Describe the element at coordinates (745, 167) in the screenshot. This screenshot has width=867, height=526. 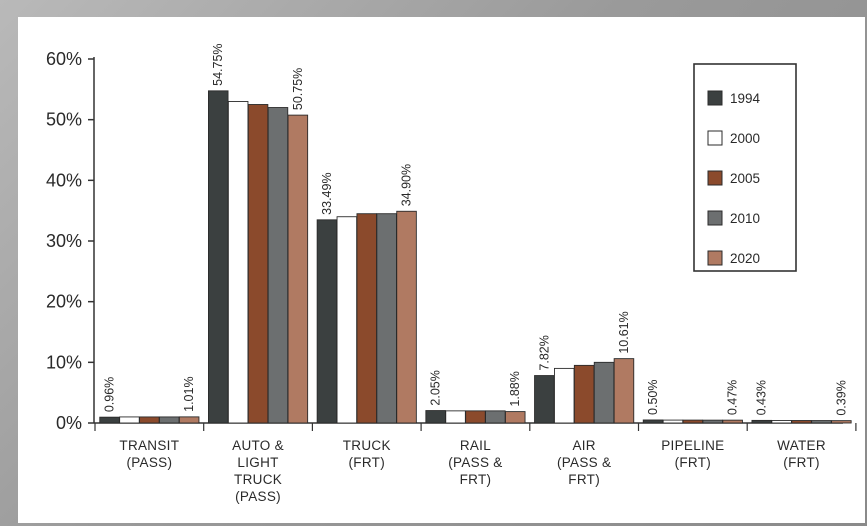
I see `legend: 1994 2000 2005 2010 2020` at that location.